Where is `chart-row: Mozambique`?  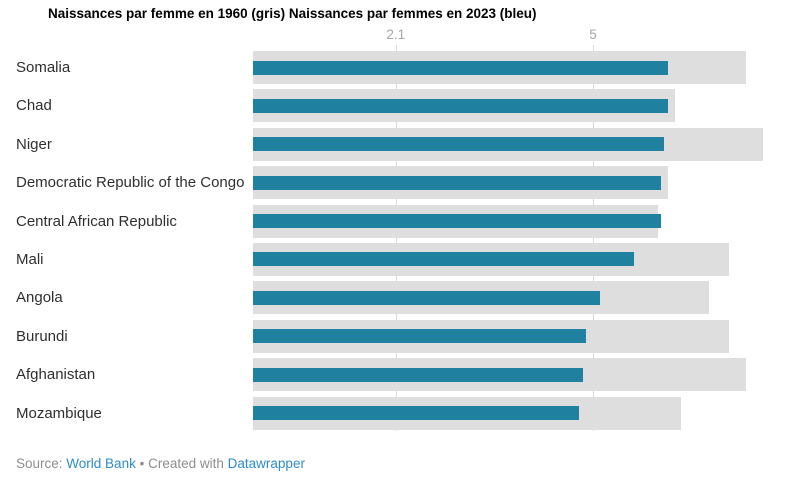 chart-row: Mozambique is located at coordinates (398, 413).